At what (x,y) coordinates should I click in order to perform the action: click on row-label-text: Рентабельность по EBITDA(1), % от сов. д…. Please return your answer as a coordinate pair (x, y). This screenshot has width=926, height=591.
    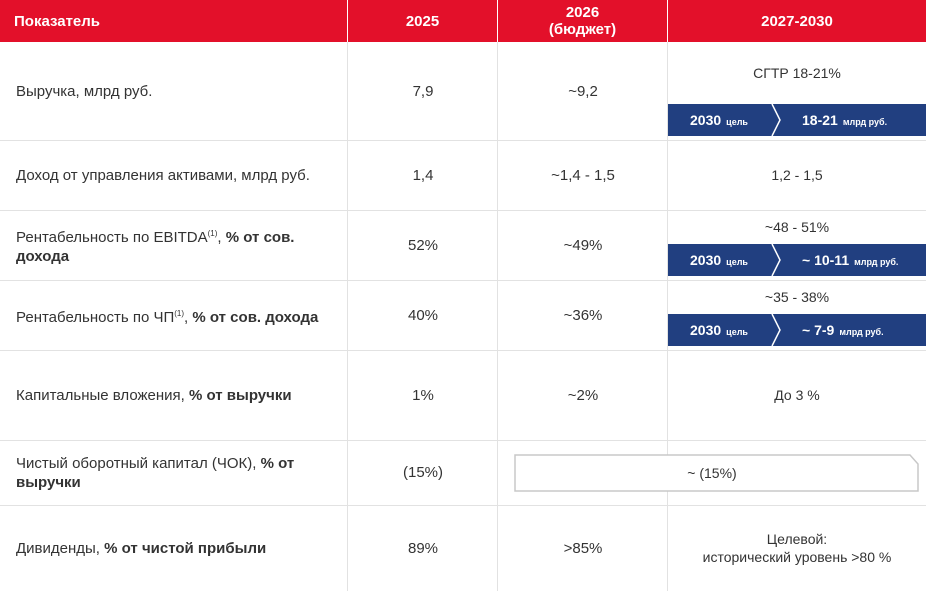
    Looking at the image, I should click on (171, 245).